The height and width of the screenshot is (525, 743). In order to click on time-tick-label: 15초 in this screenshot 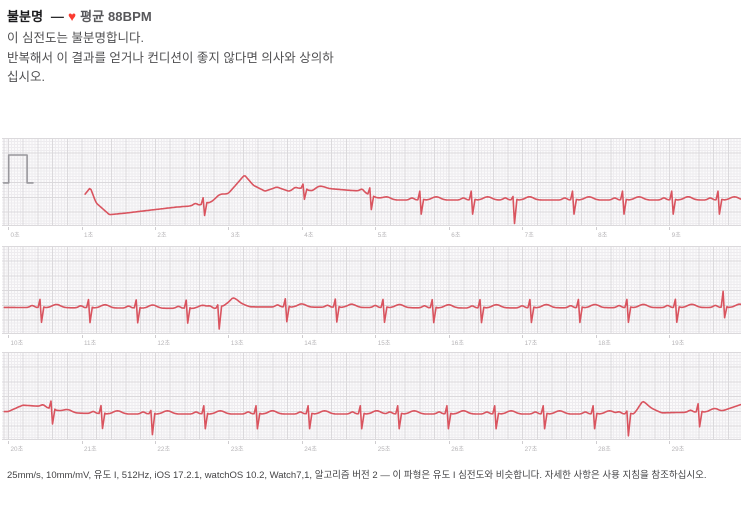, I will do `click(384, 343)`.